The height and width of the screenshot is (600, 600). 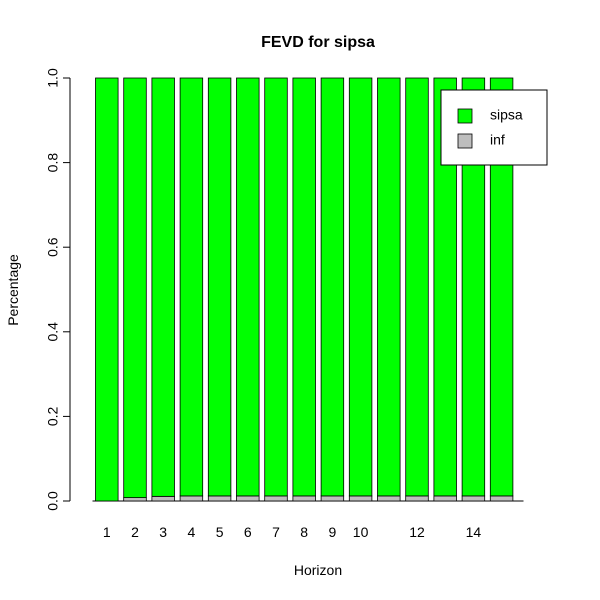 What do you see at coordinates (192, 532) in the screenshot?
I see `x-tick-label: 4` at bounding box center [192, 532].